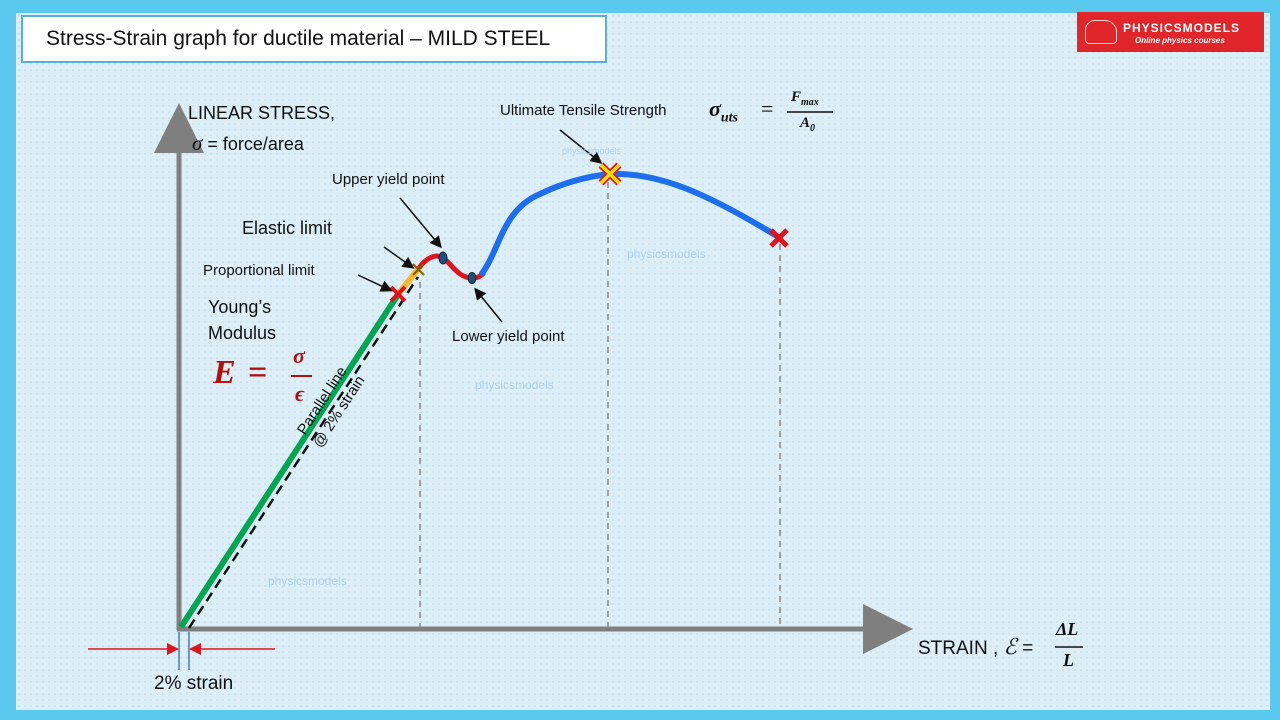  I want to click on parallel-offset-line, so click(303, 452).